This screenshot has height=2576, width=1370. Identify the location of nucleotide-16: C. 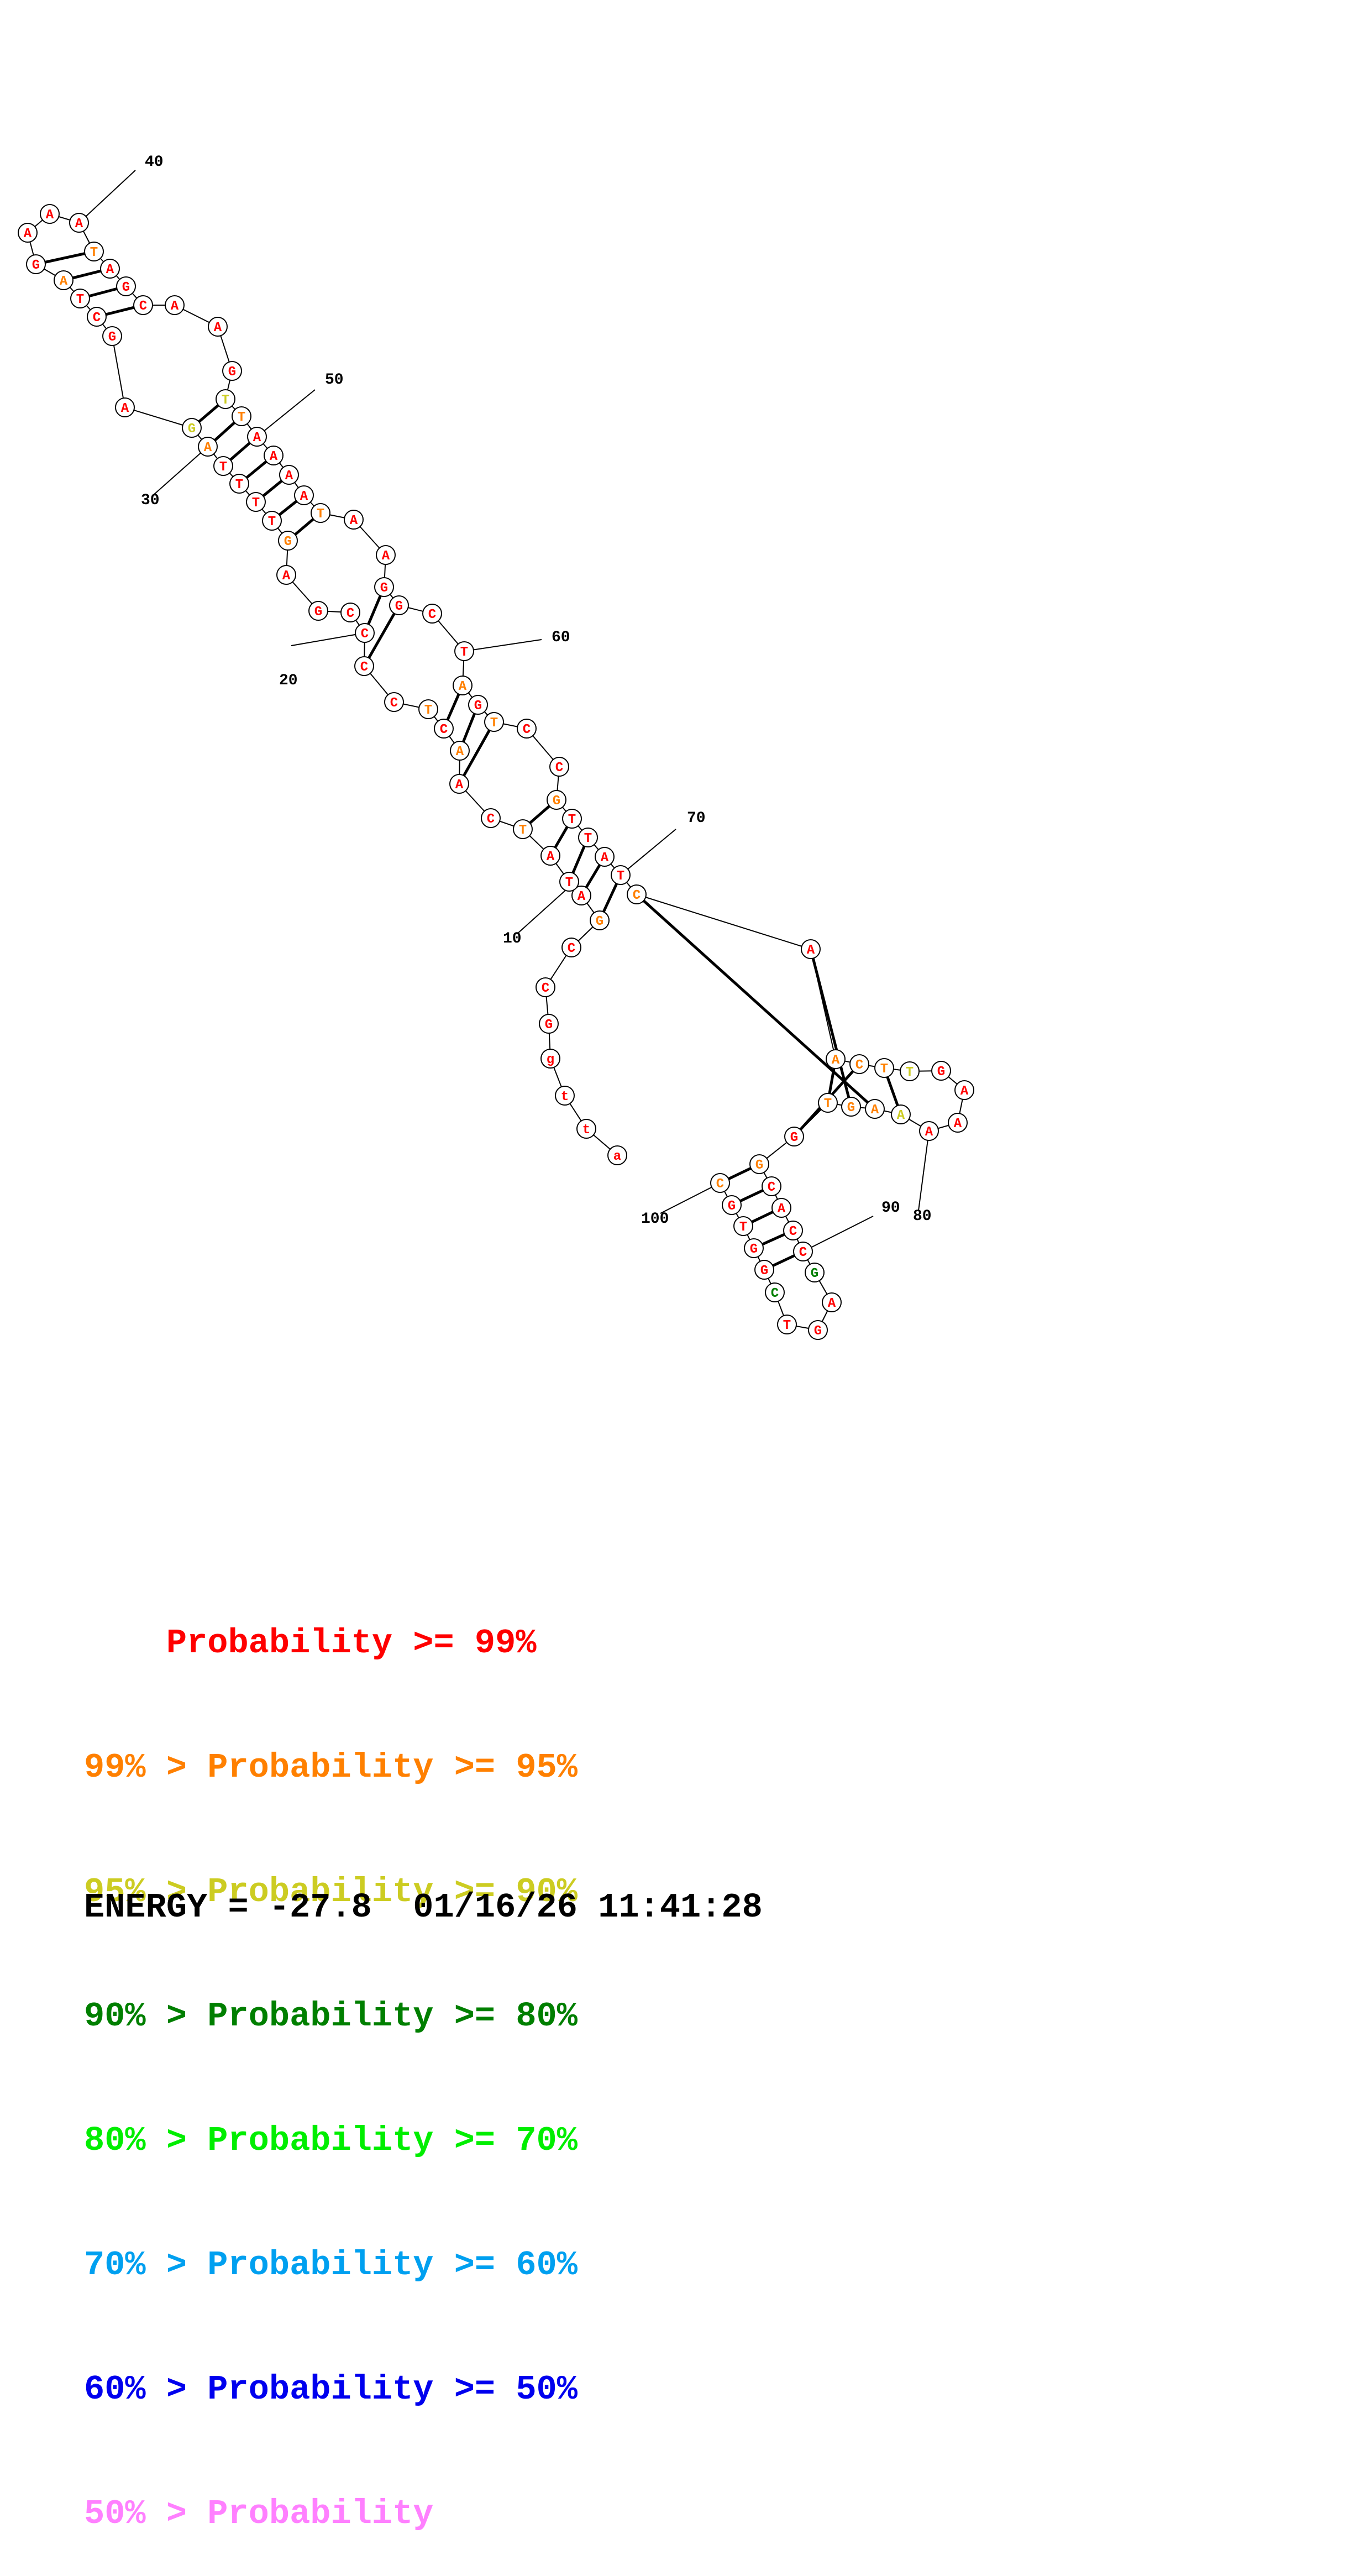
(444, 729).